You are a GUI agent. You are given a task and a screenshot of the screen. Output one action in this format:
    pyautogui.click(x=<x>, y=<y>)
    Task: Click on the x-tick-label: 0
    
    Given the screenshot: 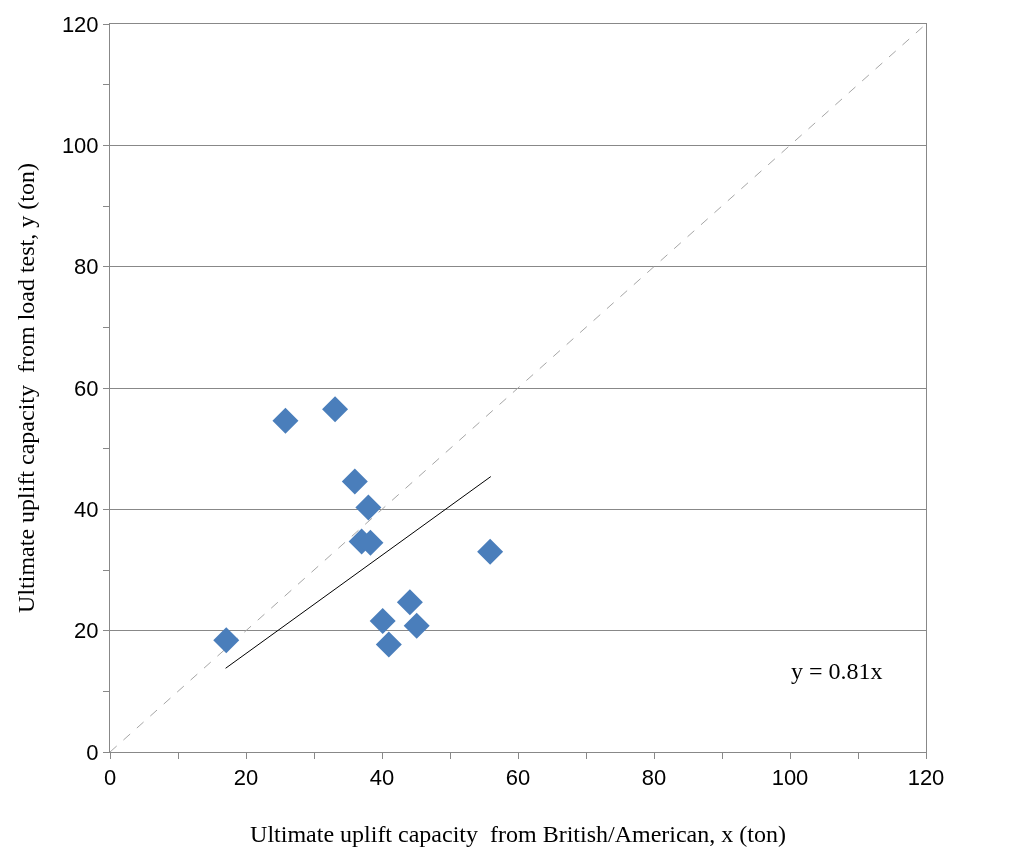 What is the action you would take?
    pyautogui.click(x=110, y=778)
    